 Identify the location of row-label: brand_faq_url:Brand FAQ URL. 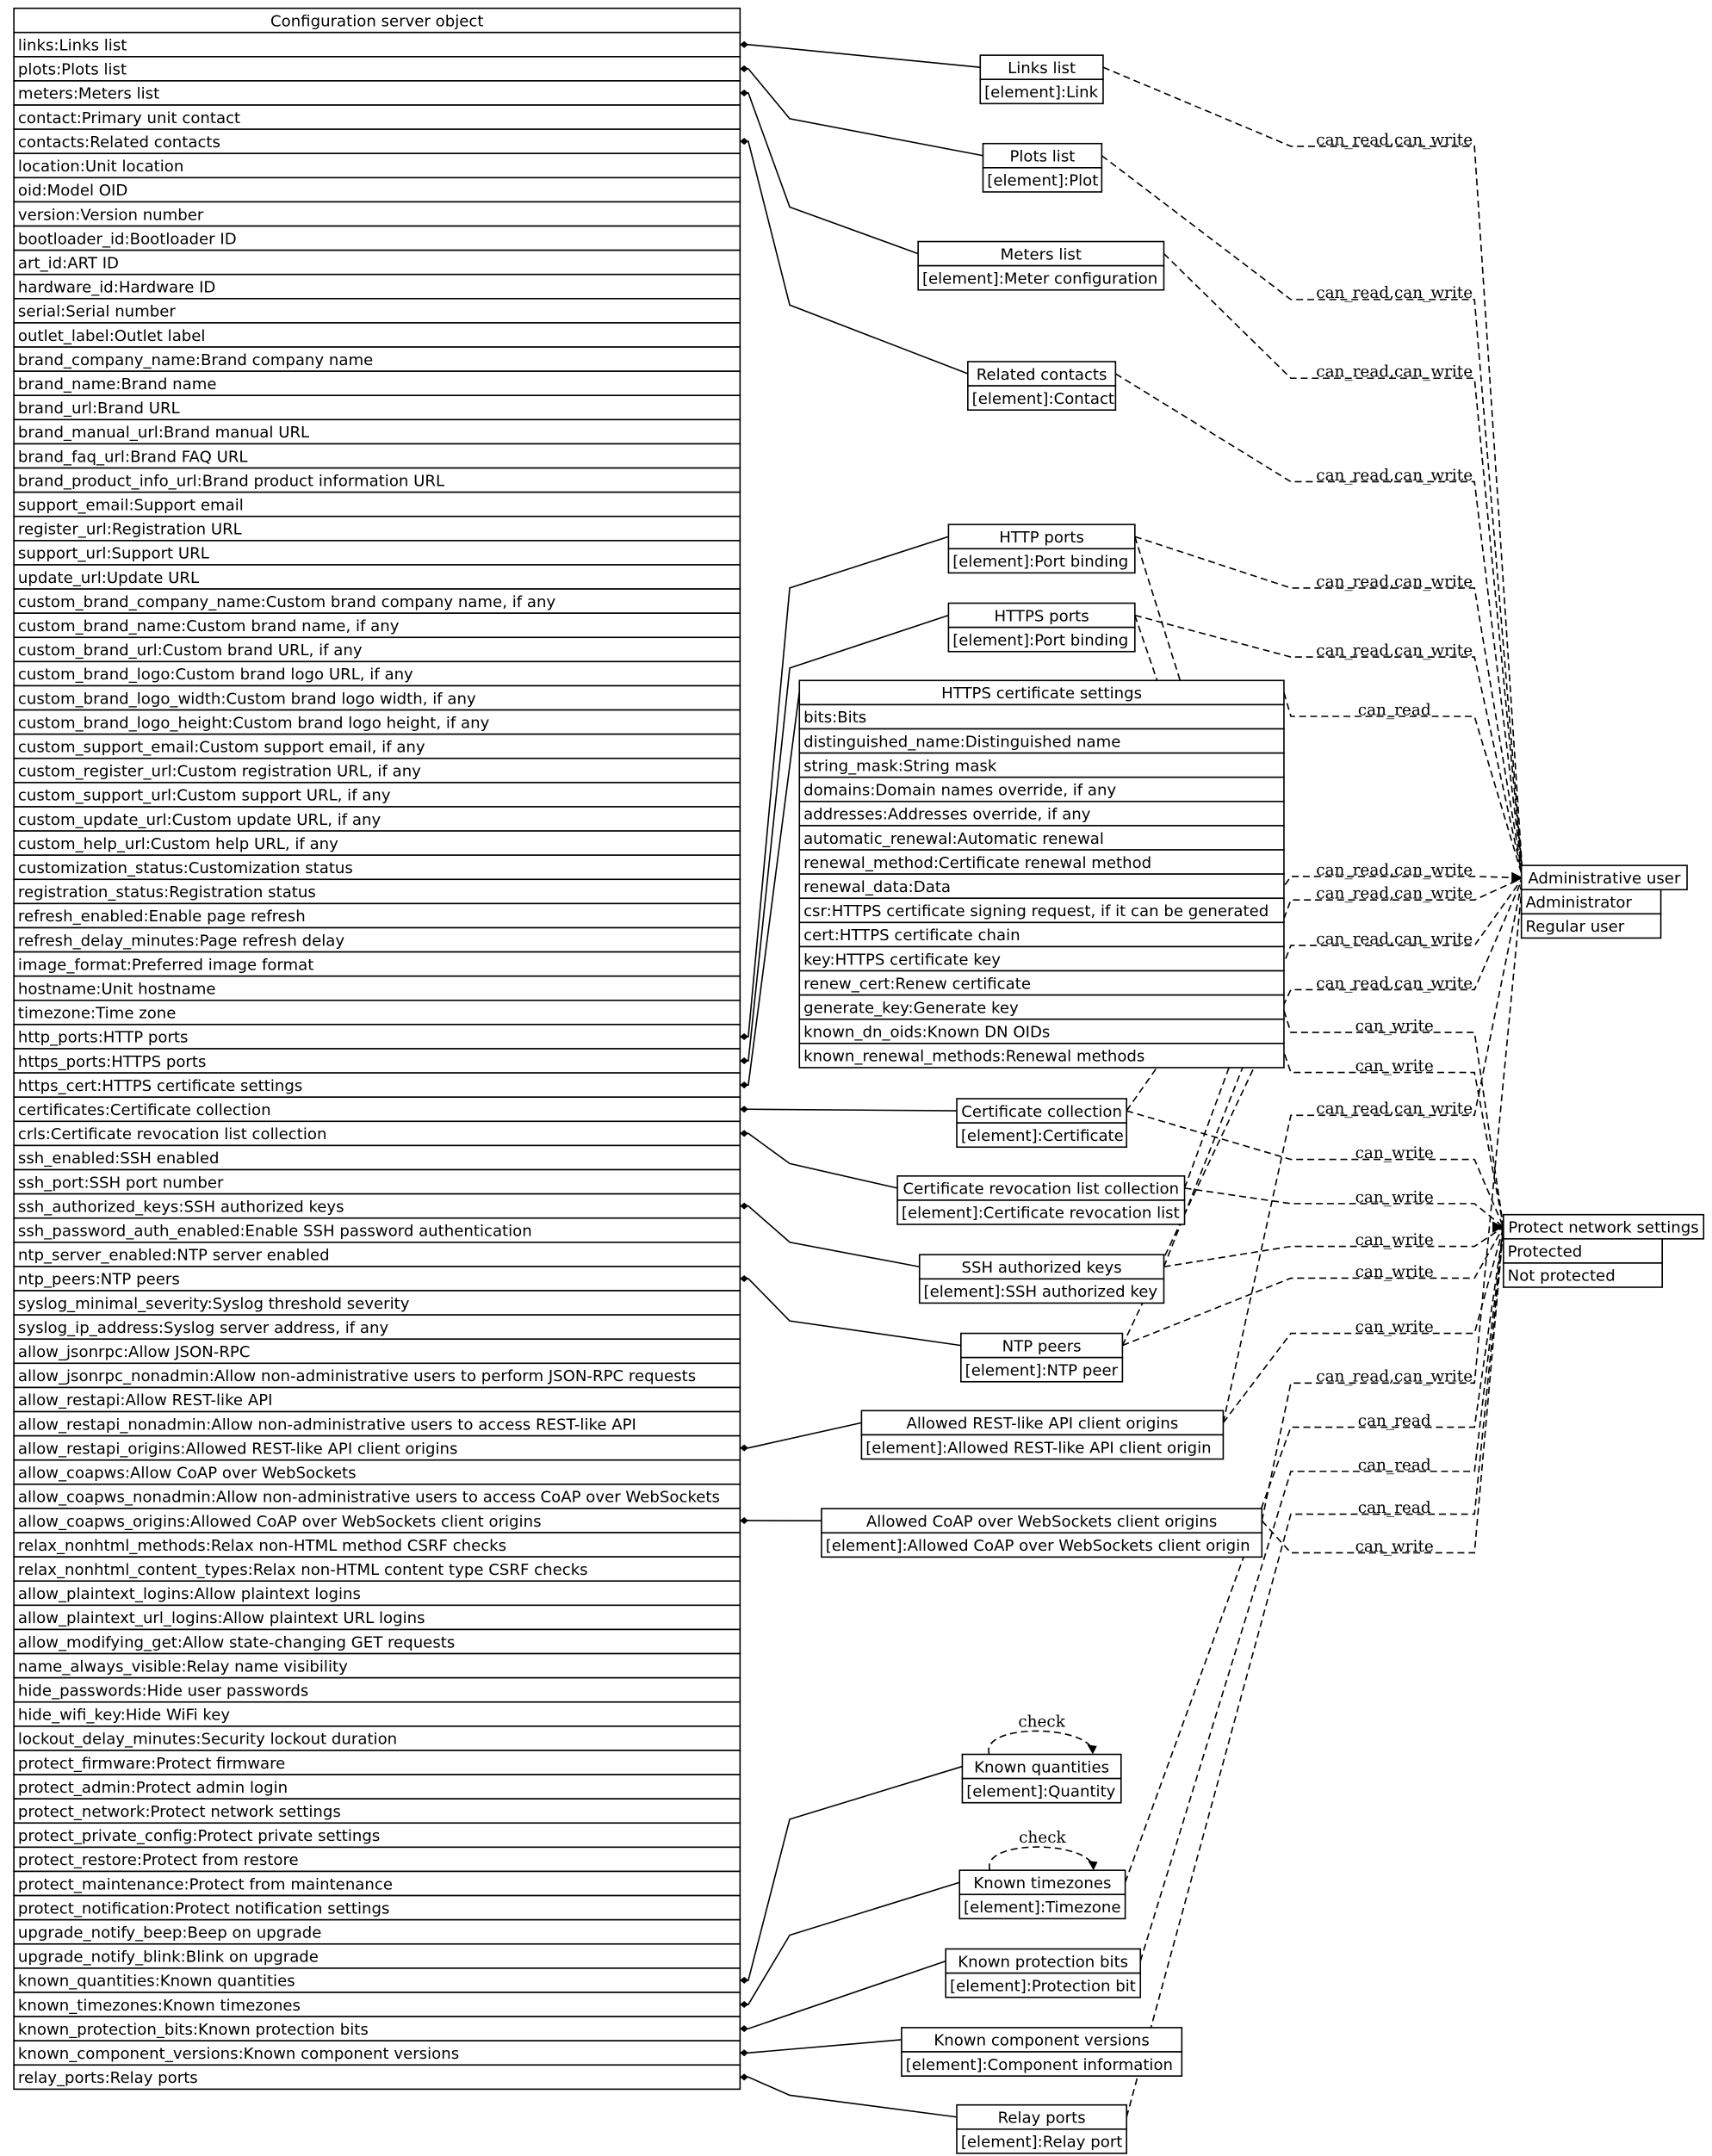
(133, 457).